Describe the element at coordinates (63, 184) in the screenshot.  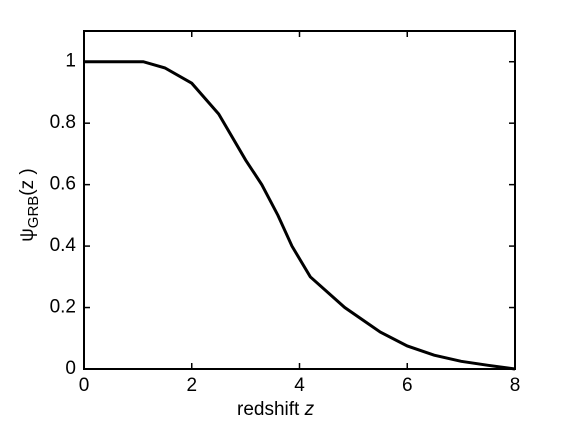
I see `y-tick-label: 0.6` at that location.